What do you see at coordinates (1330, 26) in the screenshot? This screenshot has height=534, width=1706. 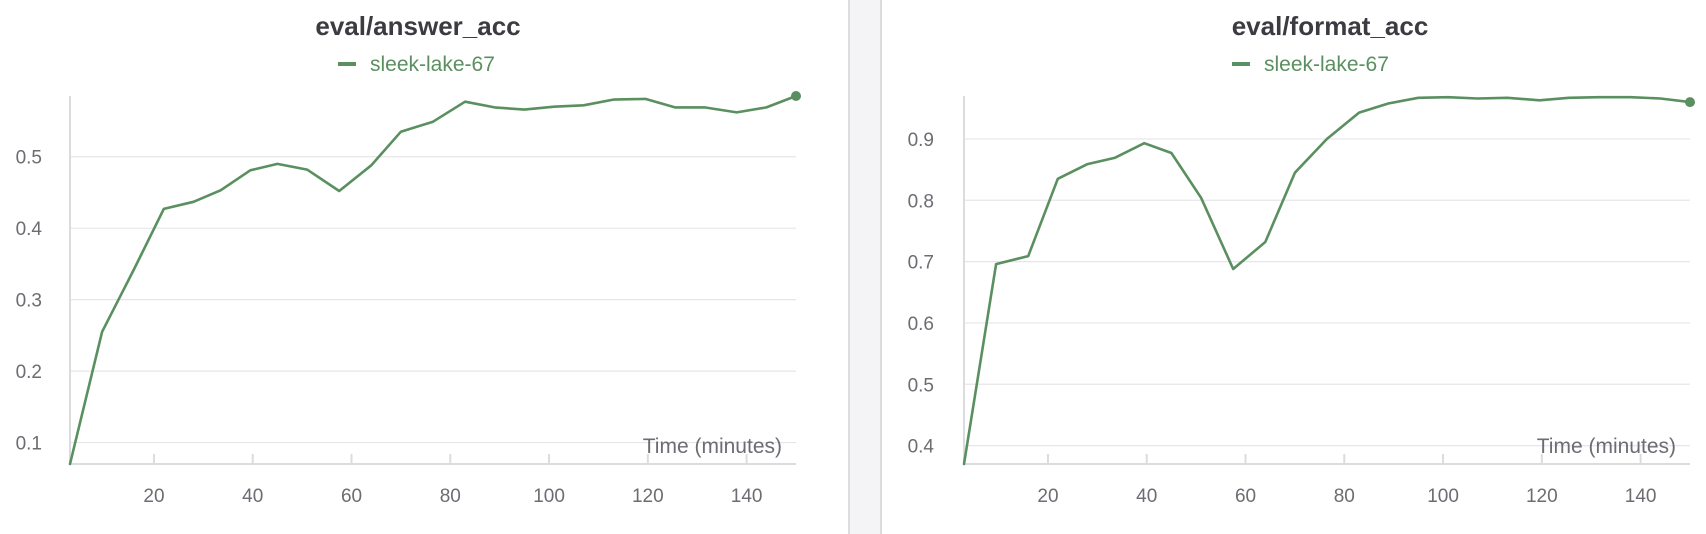 I see `chart-title: eval/format_acc` at bounding box center [1330, 26].